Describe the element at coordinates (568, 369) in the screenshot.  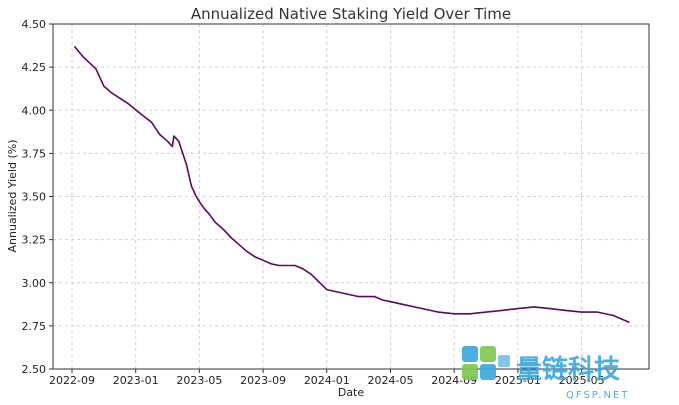
I see `watermark-text: 量链科技` at that location.